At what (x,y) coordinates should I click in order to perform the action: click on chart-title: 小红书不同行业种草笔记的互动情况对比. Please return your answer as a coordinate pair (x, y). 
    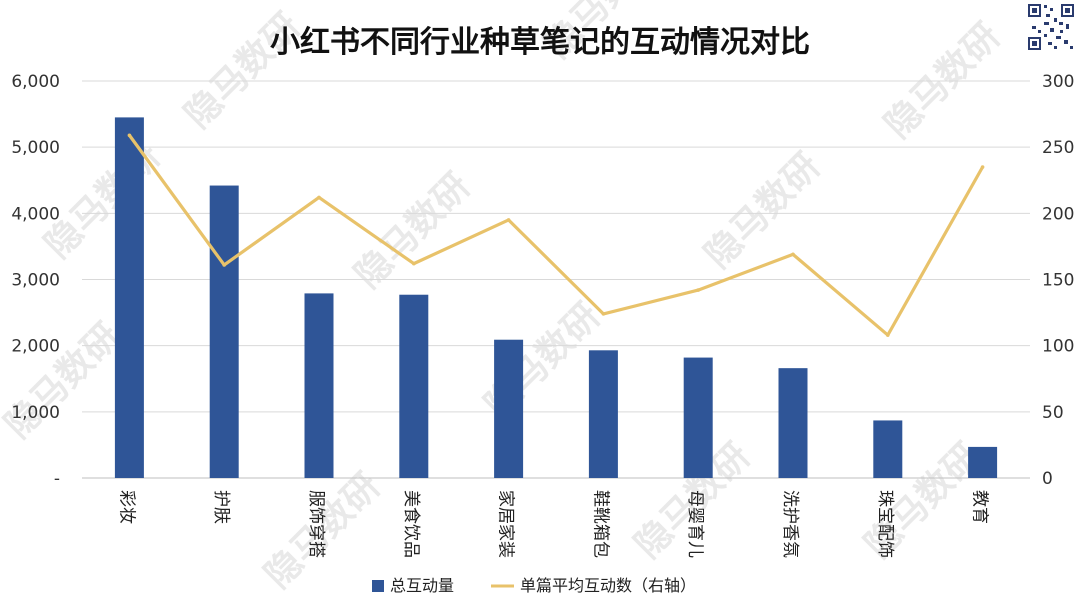
    Looking at the image, I should click on (540, 42).